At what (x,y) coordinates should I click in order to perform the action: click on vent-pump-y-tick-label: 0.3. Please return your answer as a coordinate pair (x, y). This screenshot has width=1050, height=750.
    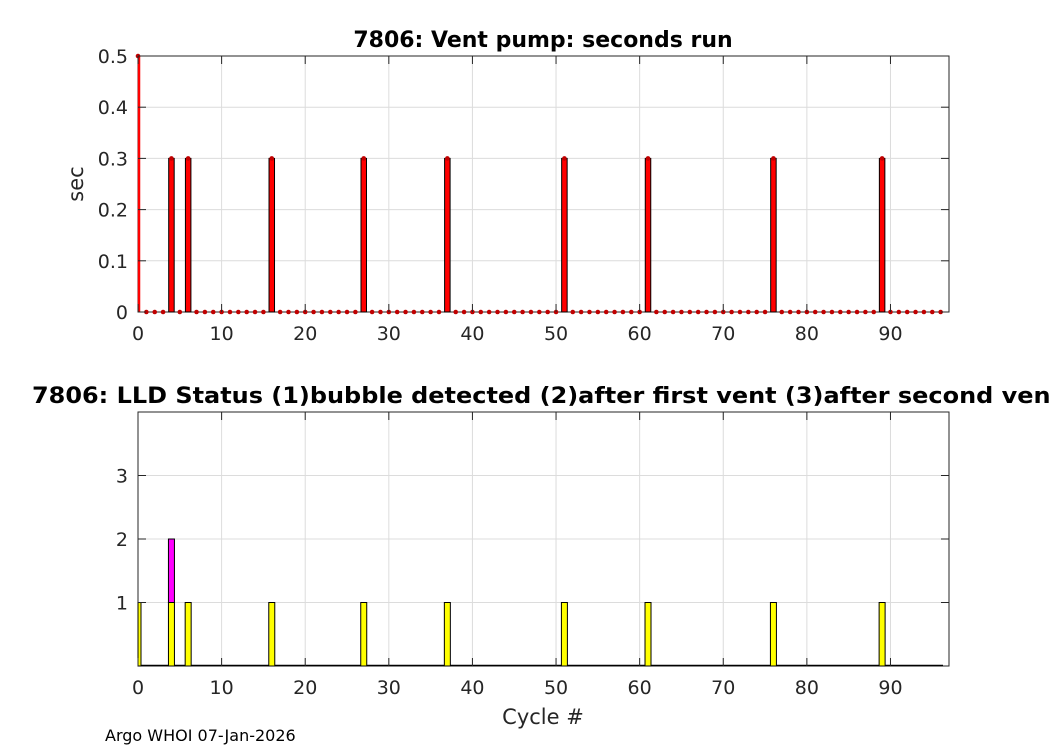
    Looking at the image, I should click on (113, 159).